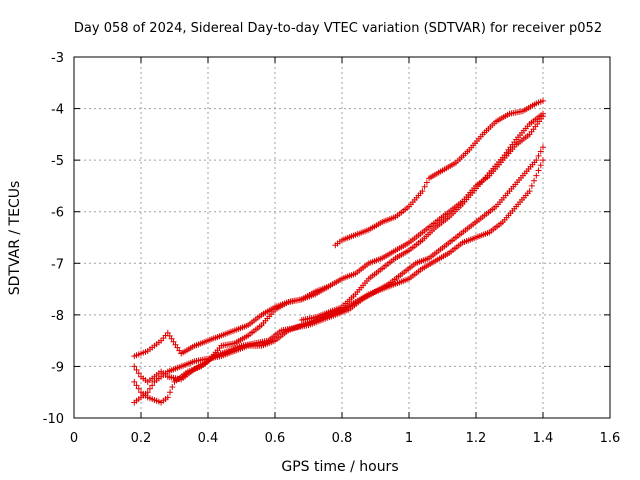 Image resolution: width=640 pixels, height=480 pixels. I want to click on y-tick-label: -4, so click(57, 110).